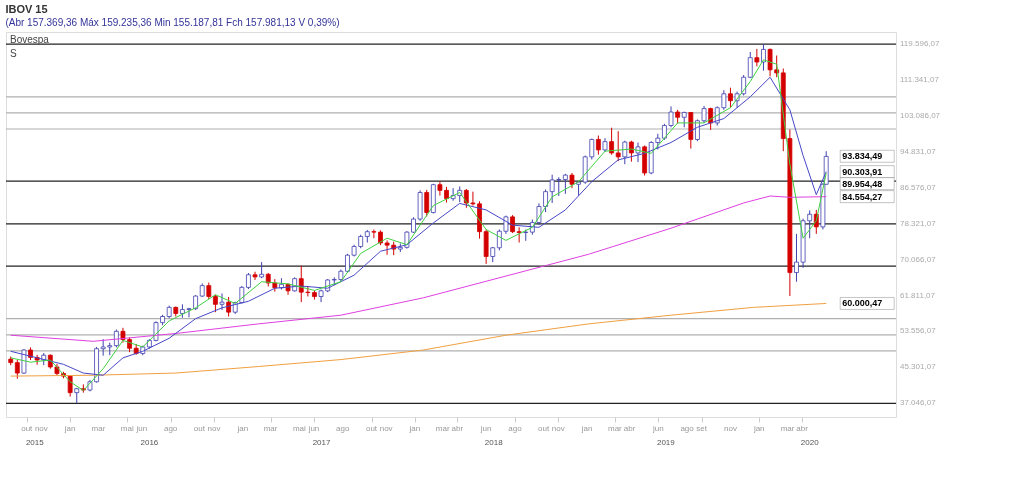  Describe the element at coordinates (918, 331) in the screenshot. I see `y-tick-label: 53.556,07` at that location.